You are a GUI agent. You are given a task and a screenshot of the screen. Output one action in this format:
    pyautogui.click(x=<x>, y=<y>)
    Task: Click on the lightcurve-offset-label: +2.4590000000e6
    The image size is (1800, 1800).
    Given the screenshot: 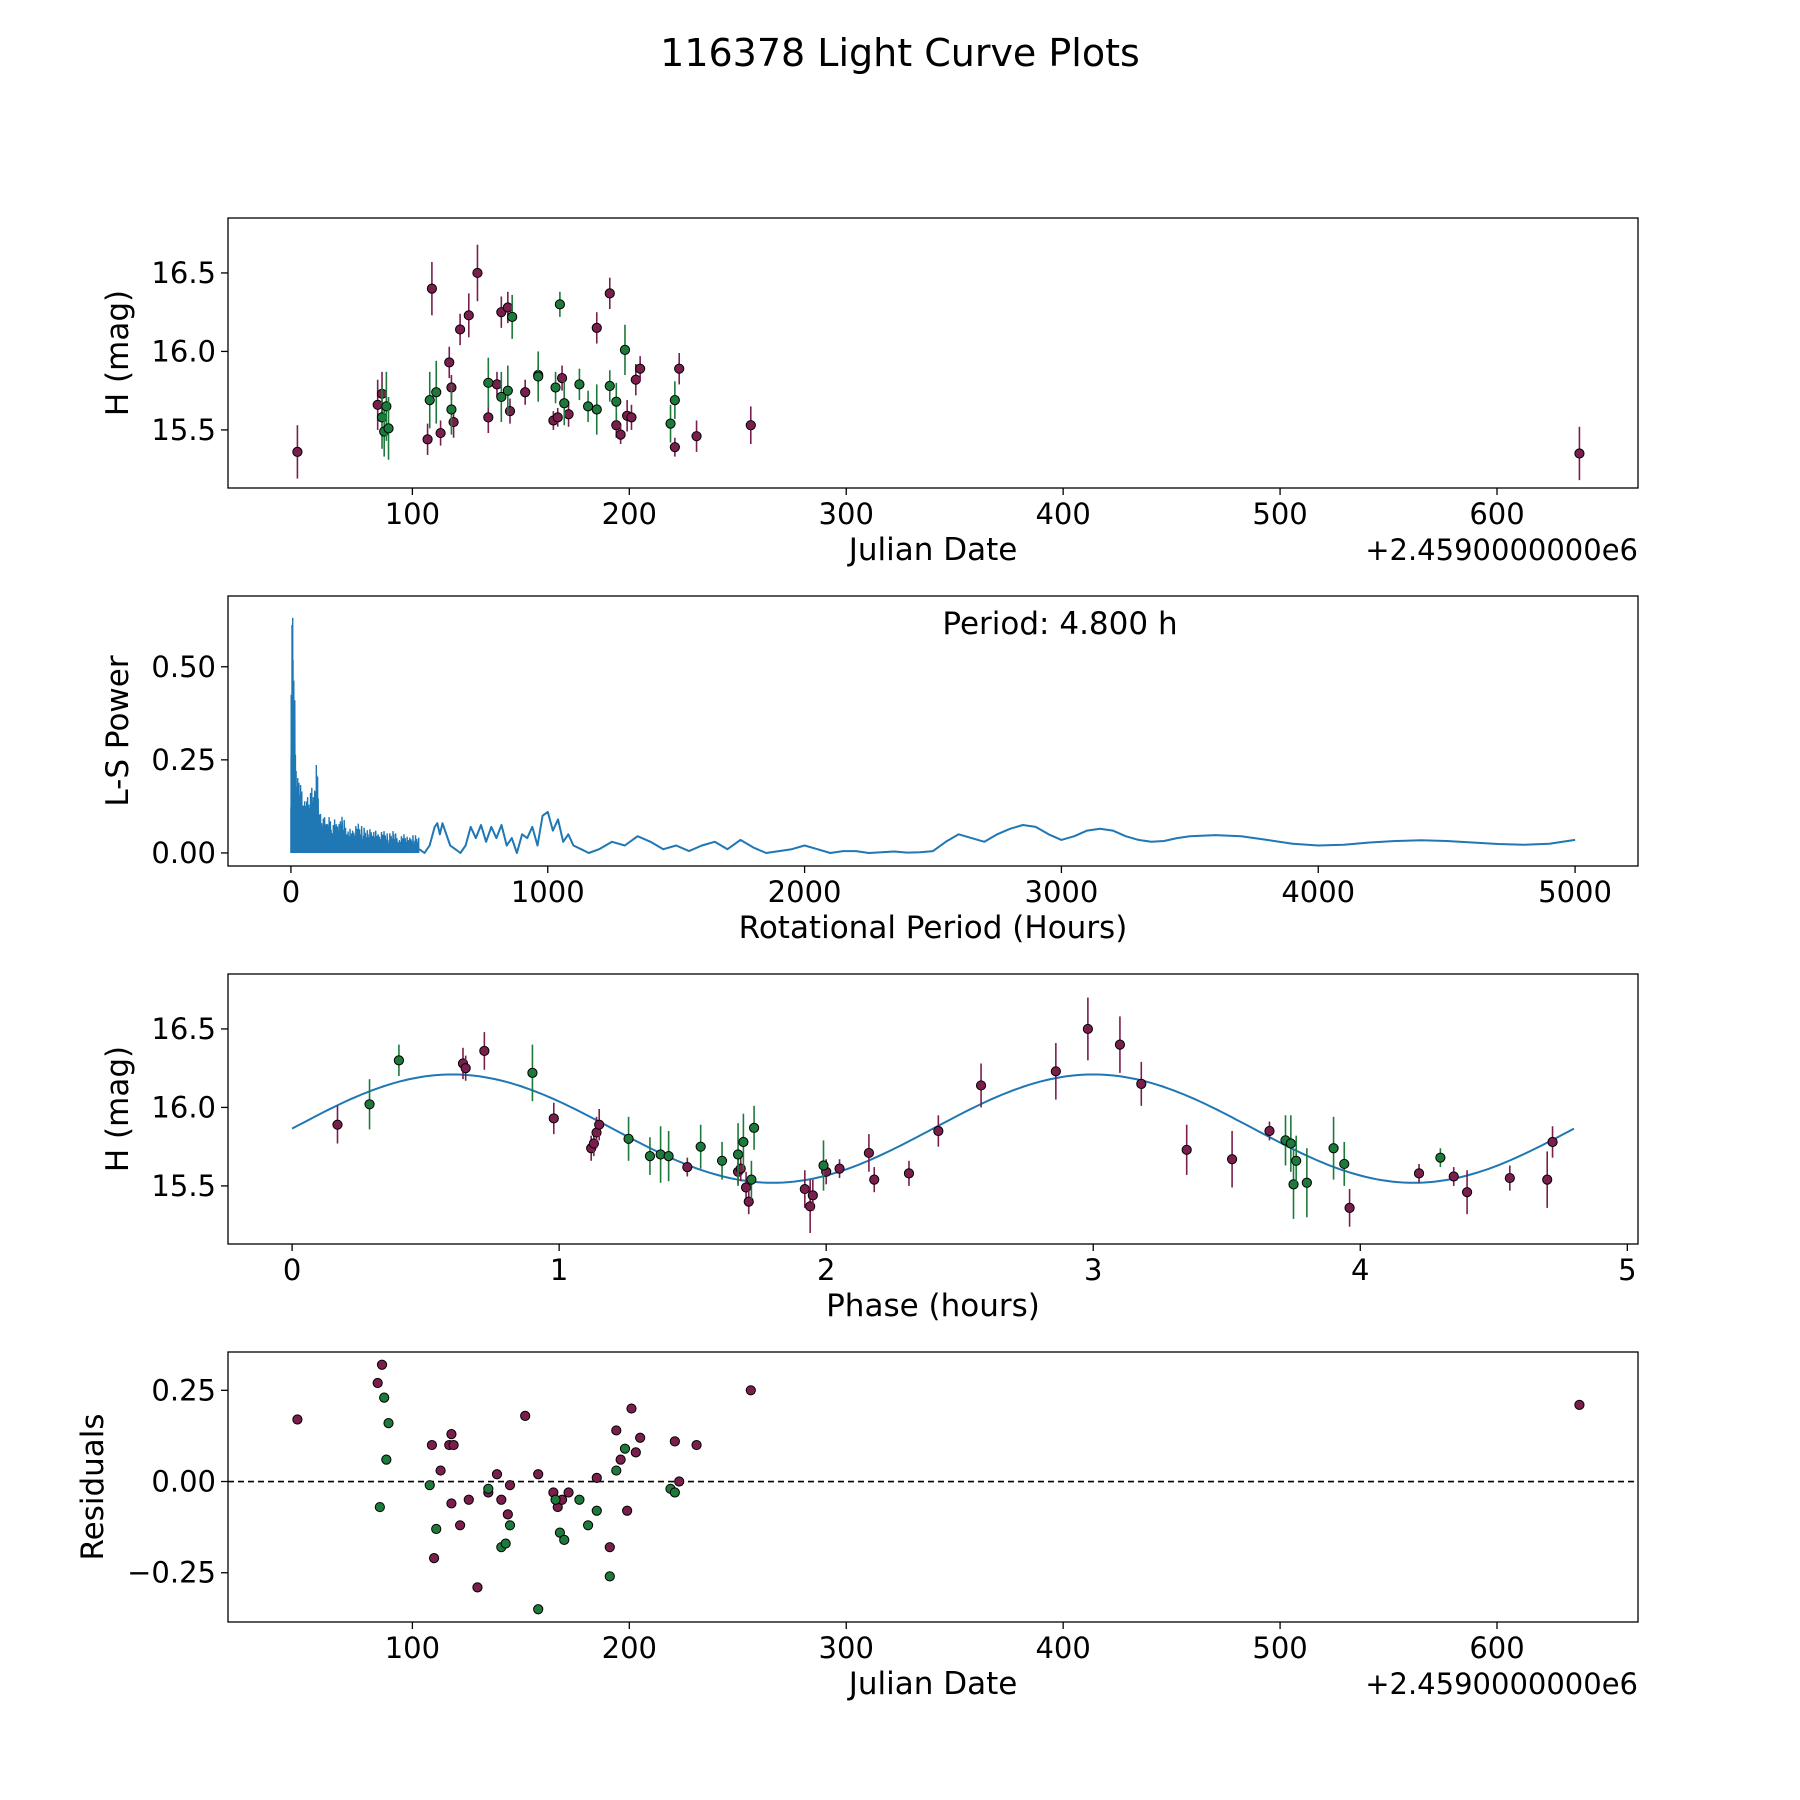 What is the action you would take?
    pyautogui.click(x=1501, y=550)
    